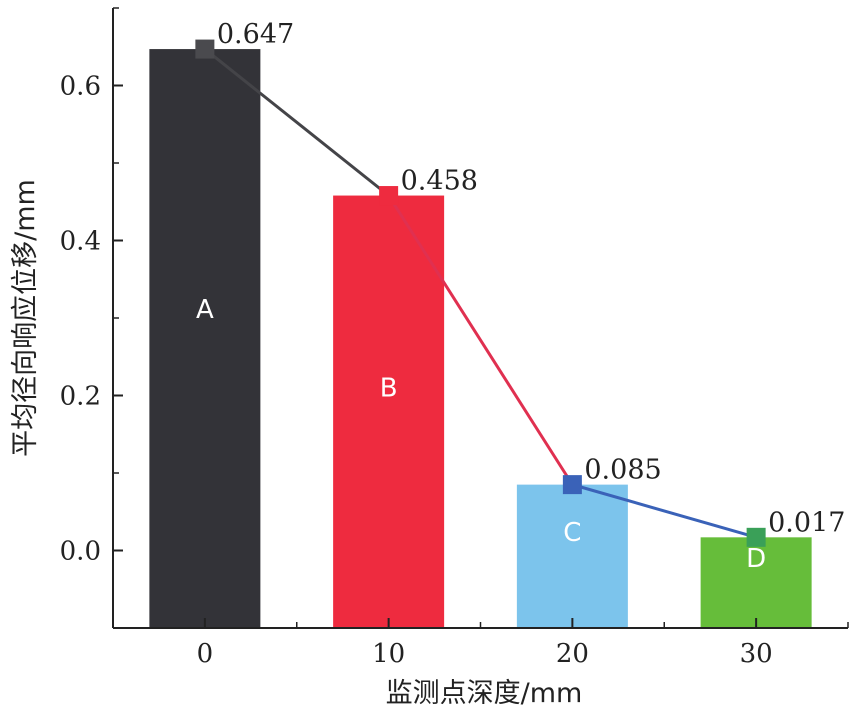 The image size is (854, 713). What do you see at coordinates (389, 196) in the screenshot?
I see `line-marker-b` at bounding box center [389, 196].